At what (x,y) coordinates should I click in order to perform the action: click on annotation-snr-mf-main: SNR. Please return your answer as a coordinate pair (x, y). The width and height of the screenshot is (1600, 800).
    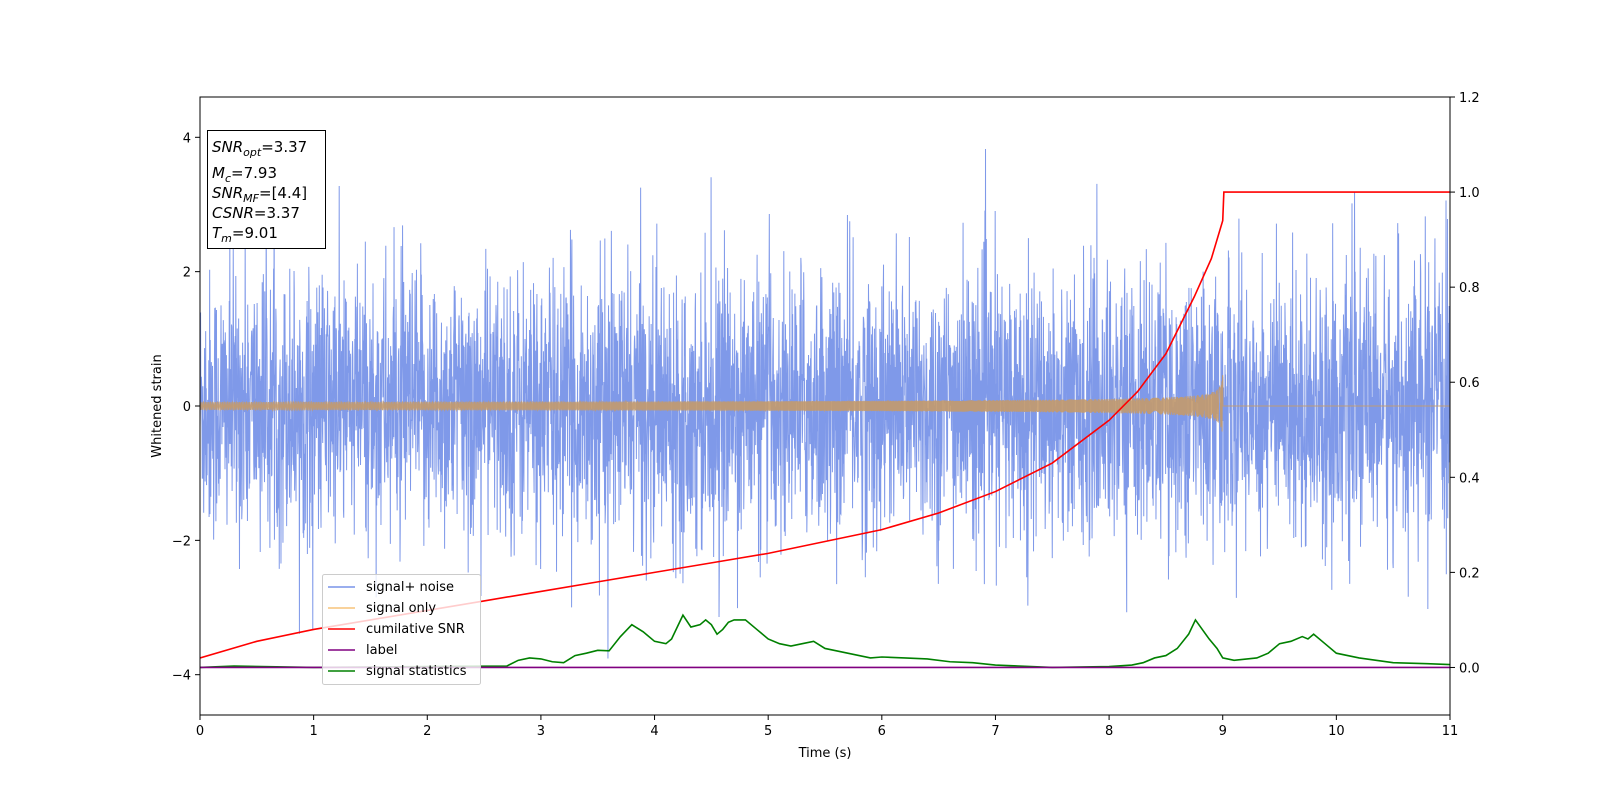
    Looking at the image, I should click on (227, 193).